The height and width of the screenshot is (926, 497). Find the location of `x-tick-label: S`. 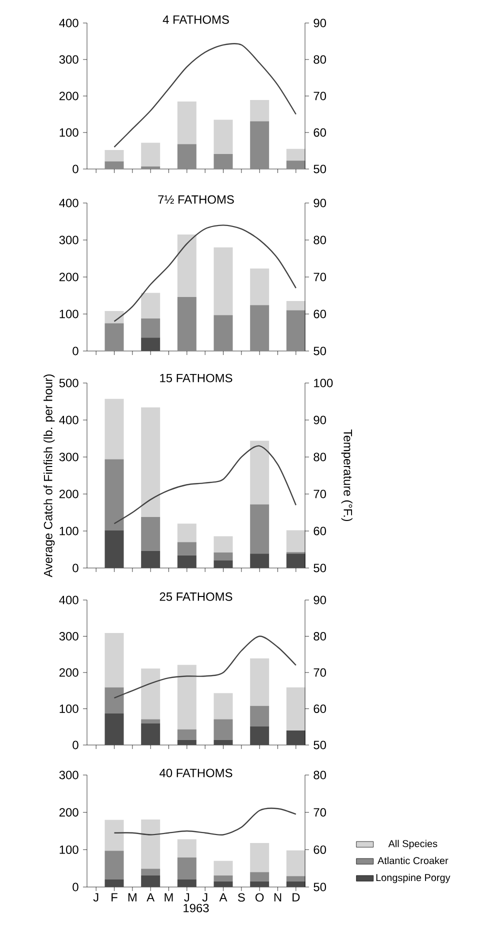

x-tick-label: S is located at coordinates (241, 897).